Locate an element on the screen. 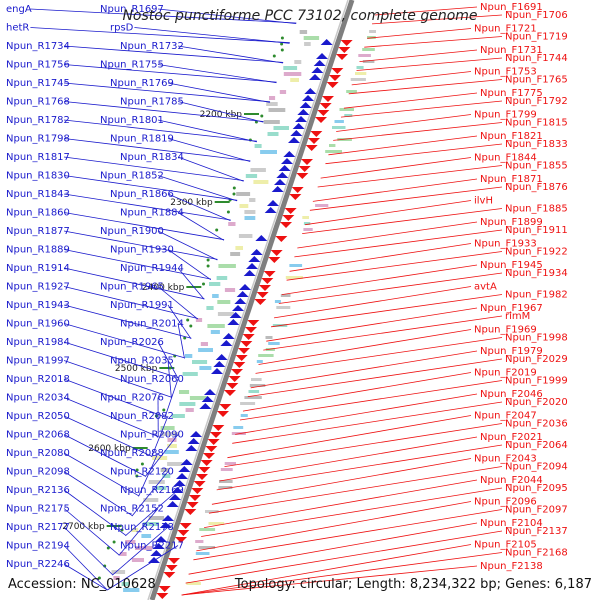  gene-label-forward: Npun_F1934 is located at coordinates (536, 273).